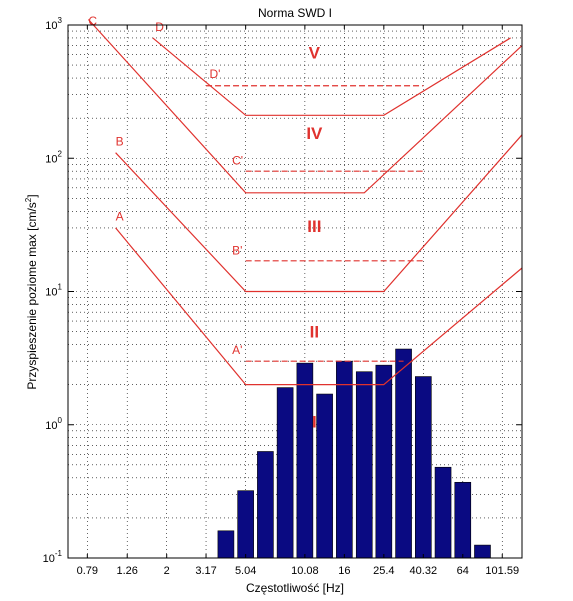  Describe the element at coordinates (331, 76) in the screenshot. I see `limit-curve-d` at that location.